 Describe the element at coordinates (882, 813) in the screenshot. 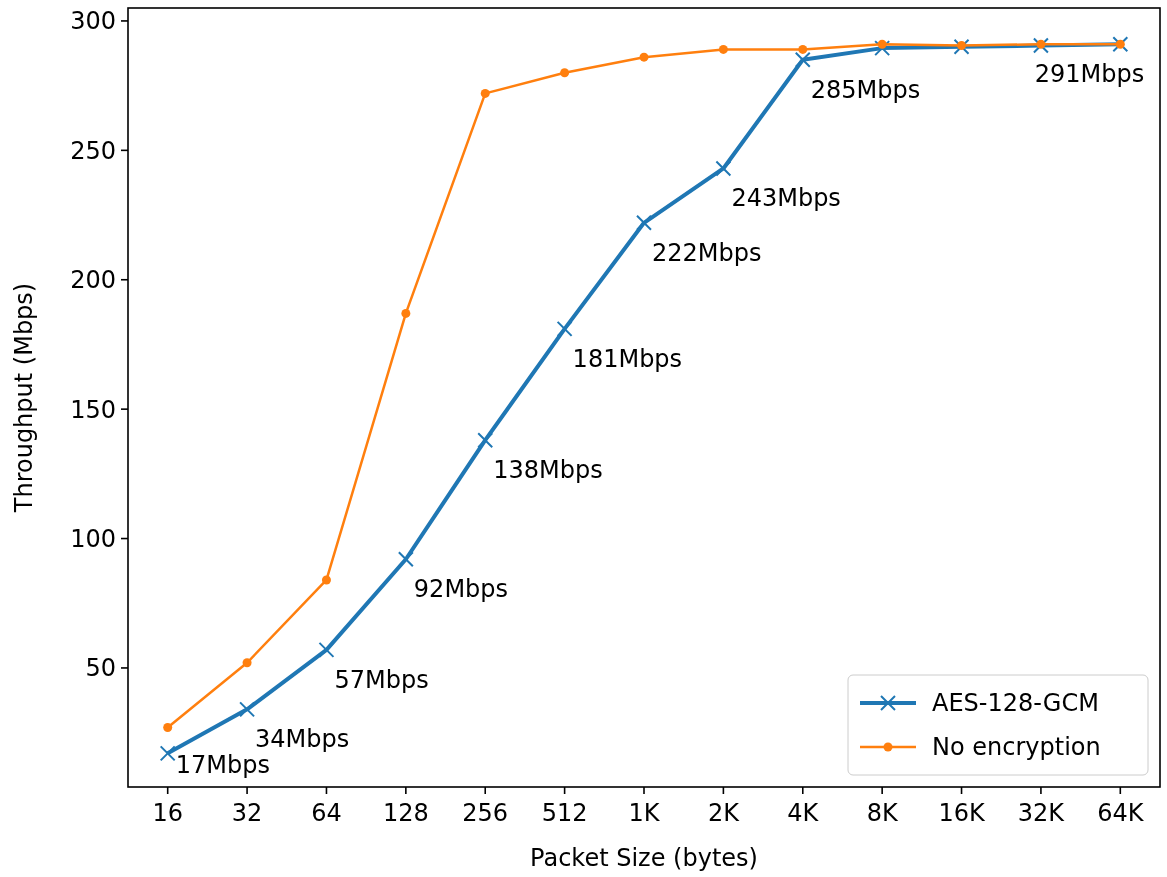

I see `x-tick-label: 8K` at that location.